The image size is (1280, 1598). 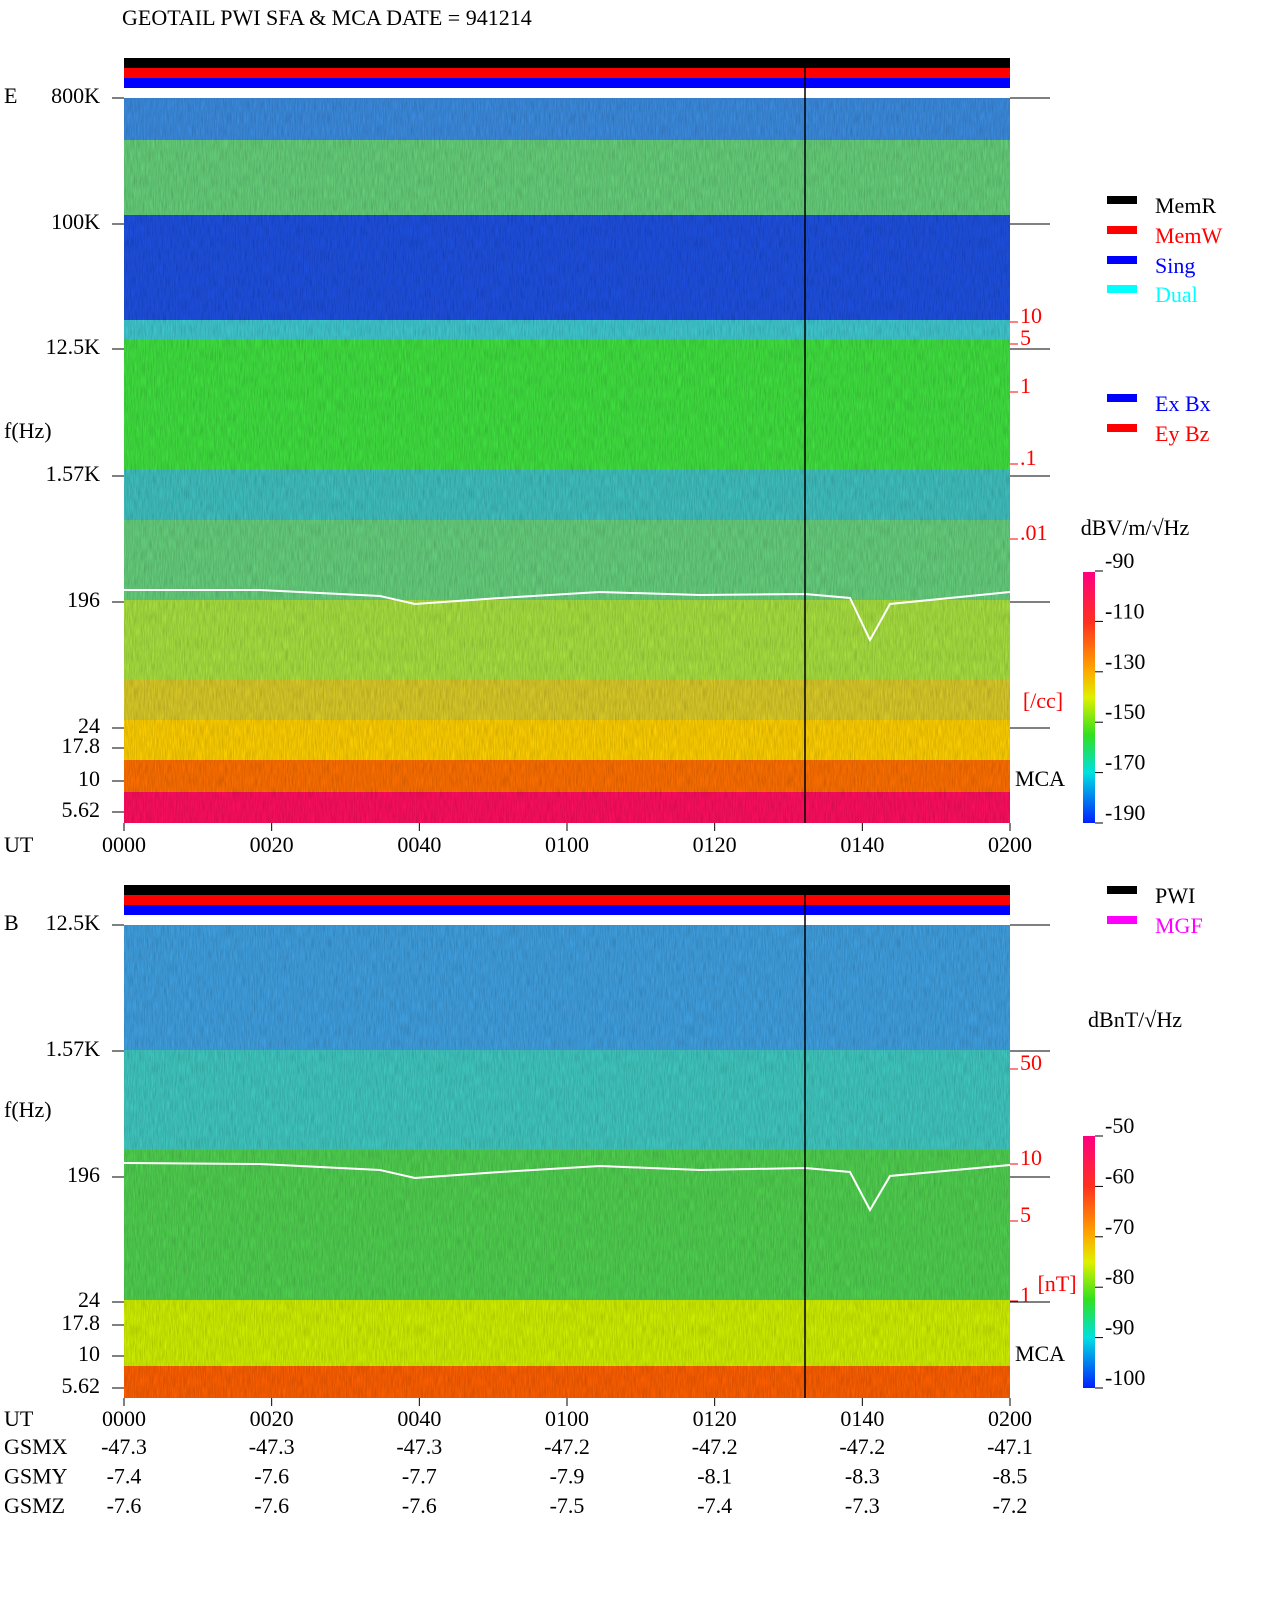 What do you see at coordinates (1125, 661) in the screenshot?
I see `colorbar-tick-label: -130` at bounding box center [1125, 661].